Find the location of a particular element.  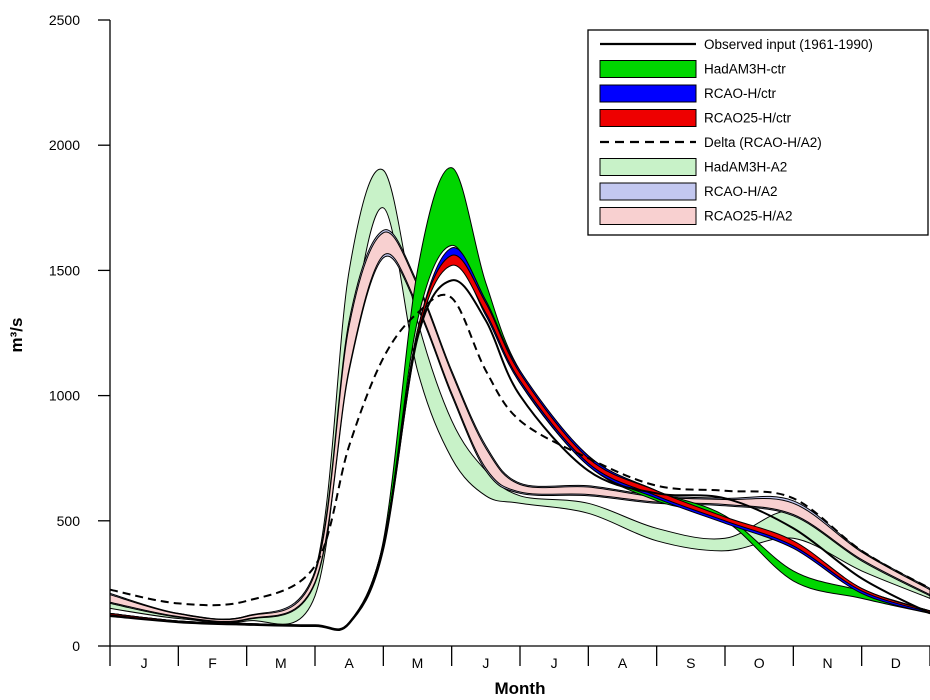

y-axis-title: m³/s is located at coordinates (16, 335).